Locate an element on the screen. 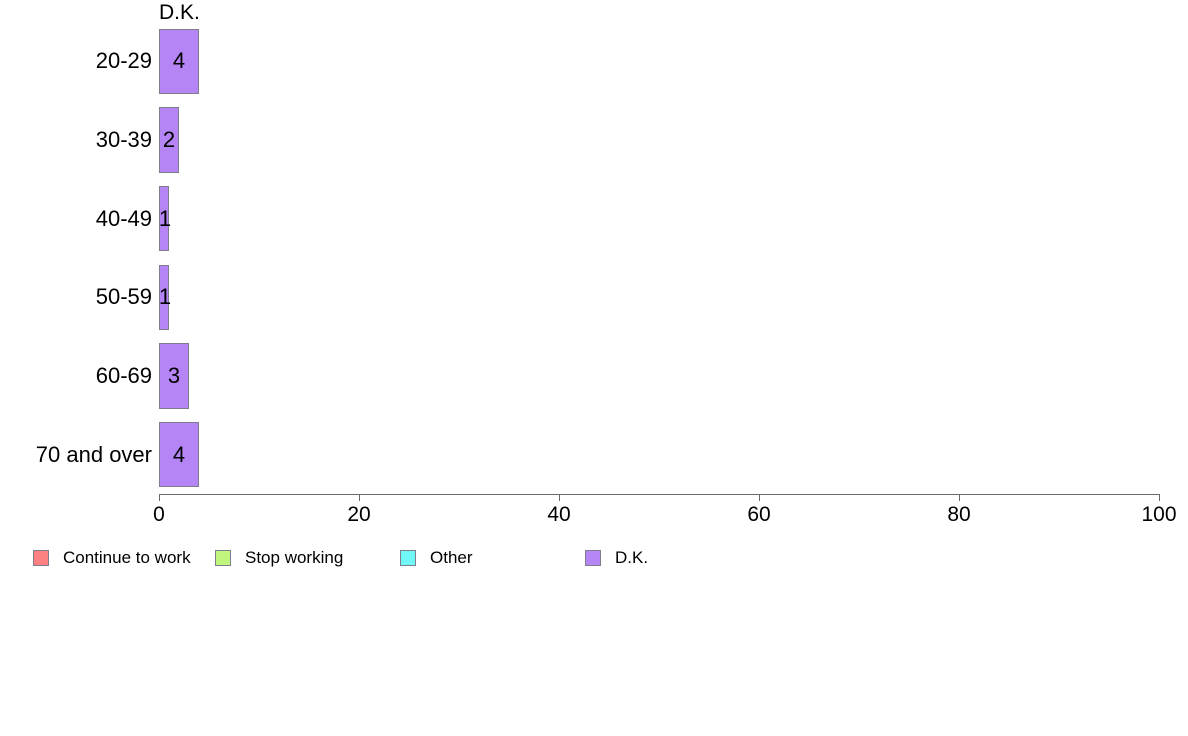 This screenshot has width=1188, height=736. x-axis-line is located at coordinates (659, 494).